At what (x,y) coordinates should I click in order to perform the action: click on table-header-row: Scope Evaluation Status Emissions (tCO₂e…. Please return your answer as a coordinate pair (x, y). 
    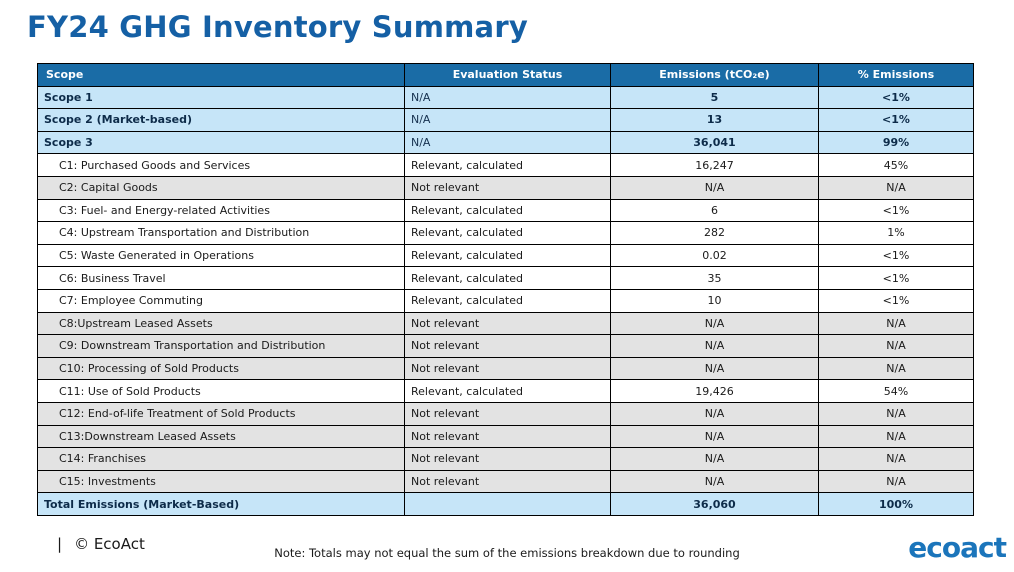
    Looking at the image, I should click on (505, 75).